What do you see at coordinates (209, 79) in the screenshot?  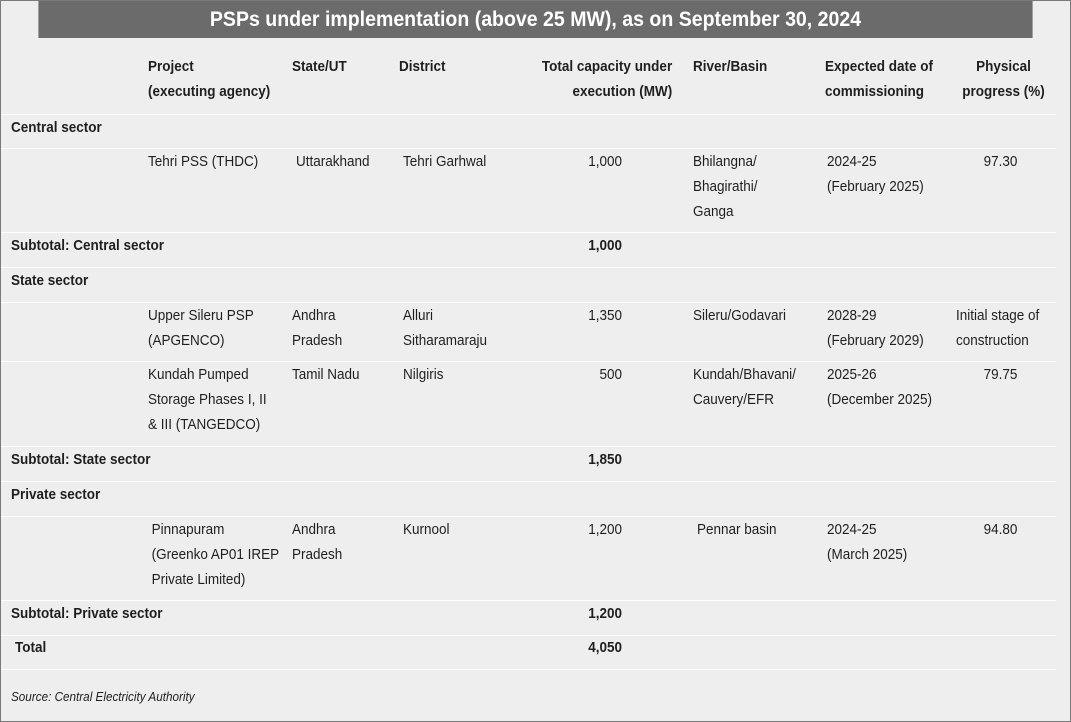 I see `header-project: Project (executing agency)` at bounding box center [209, 79].